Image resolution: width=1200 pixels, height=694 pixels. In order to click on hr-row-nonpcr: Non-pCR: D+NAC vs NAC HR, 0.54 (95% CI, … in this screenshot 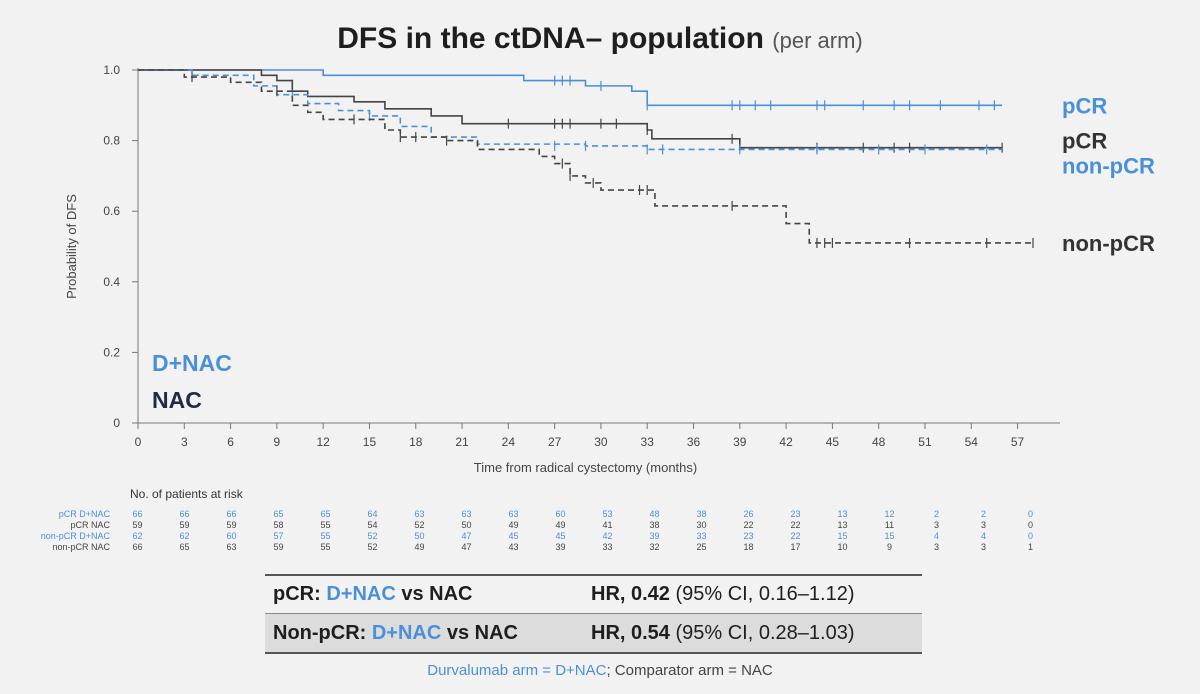, I will do `click(593, 634)`.